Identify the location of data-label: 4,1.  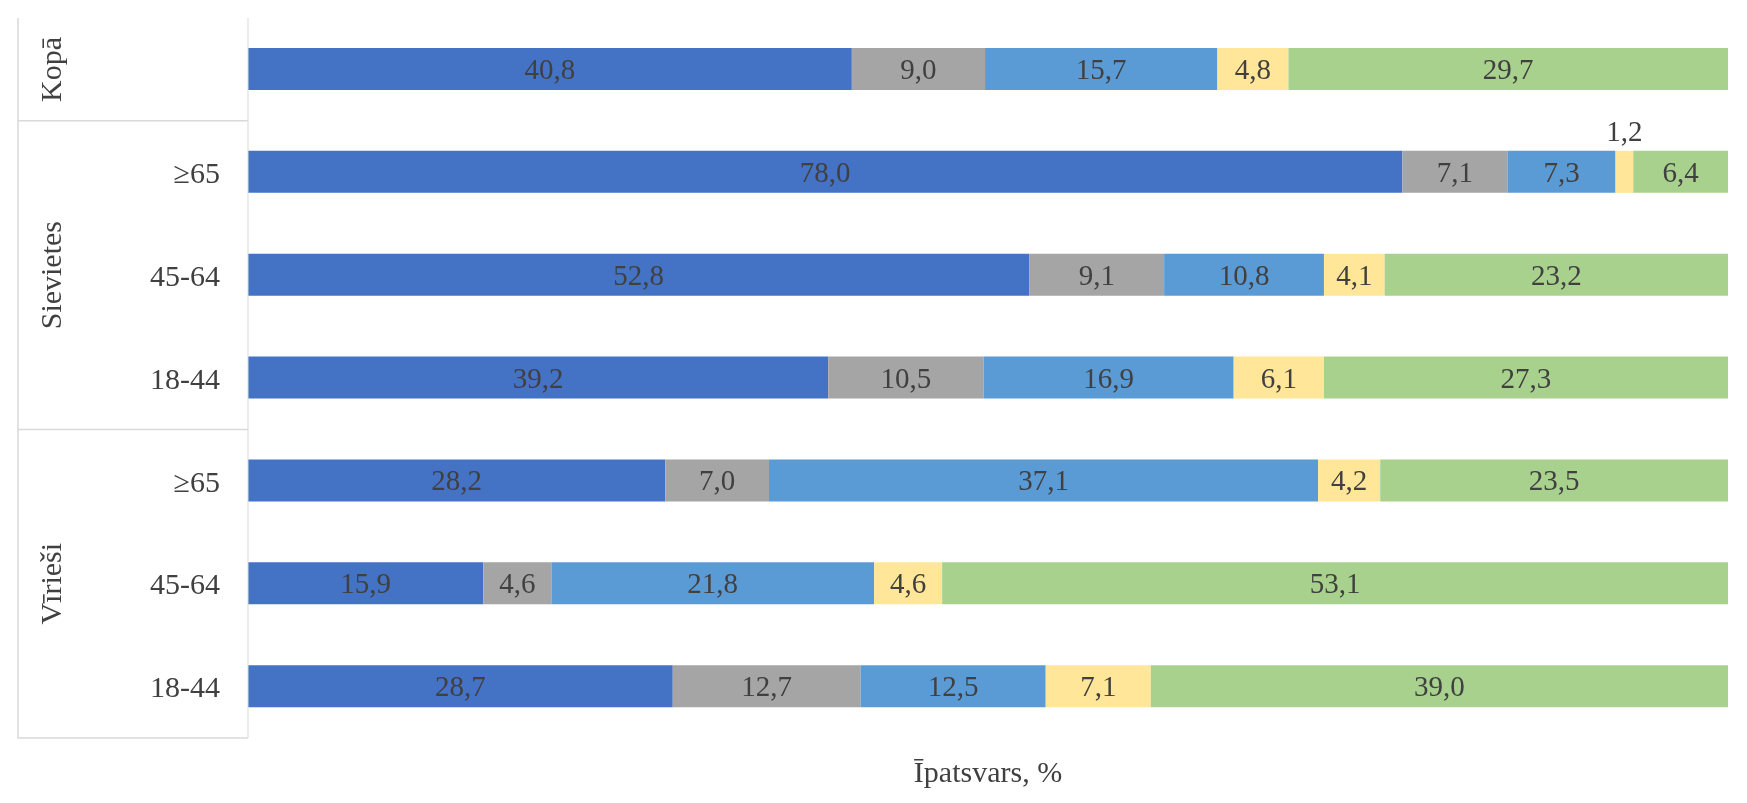
(1354, 274).